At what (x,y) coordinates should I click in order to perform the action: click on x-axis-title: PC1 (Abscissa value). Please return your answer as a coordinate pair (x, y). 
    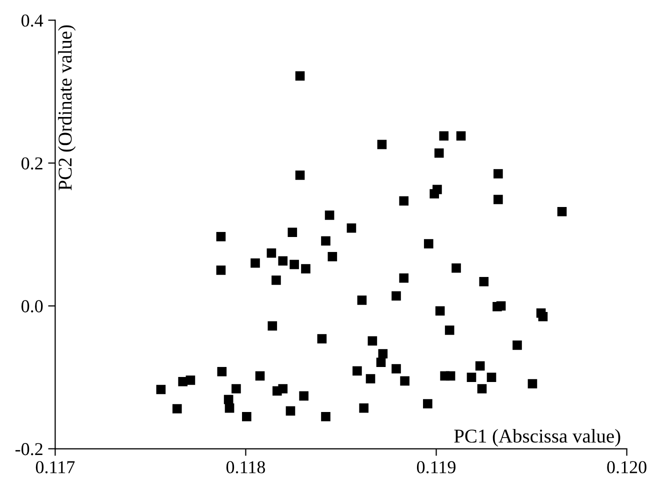
    Looking at the image, I should click on (537, 437).